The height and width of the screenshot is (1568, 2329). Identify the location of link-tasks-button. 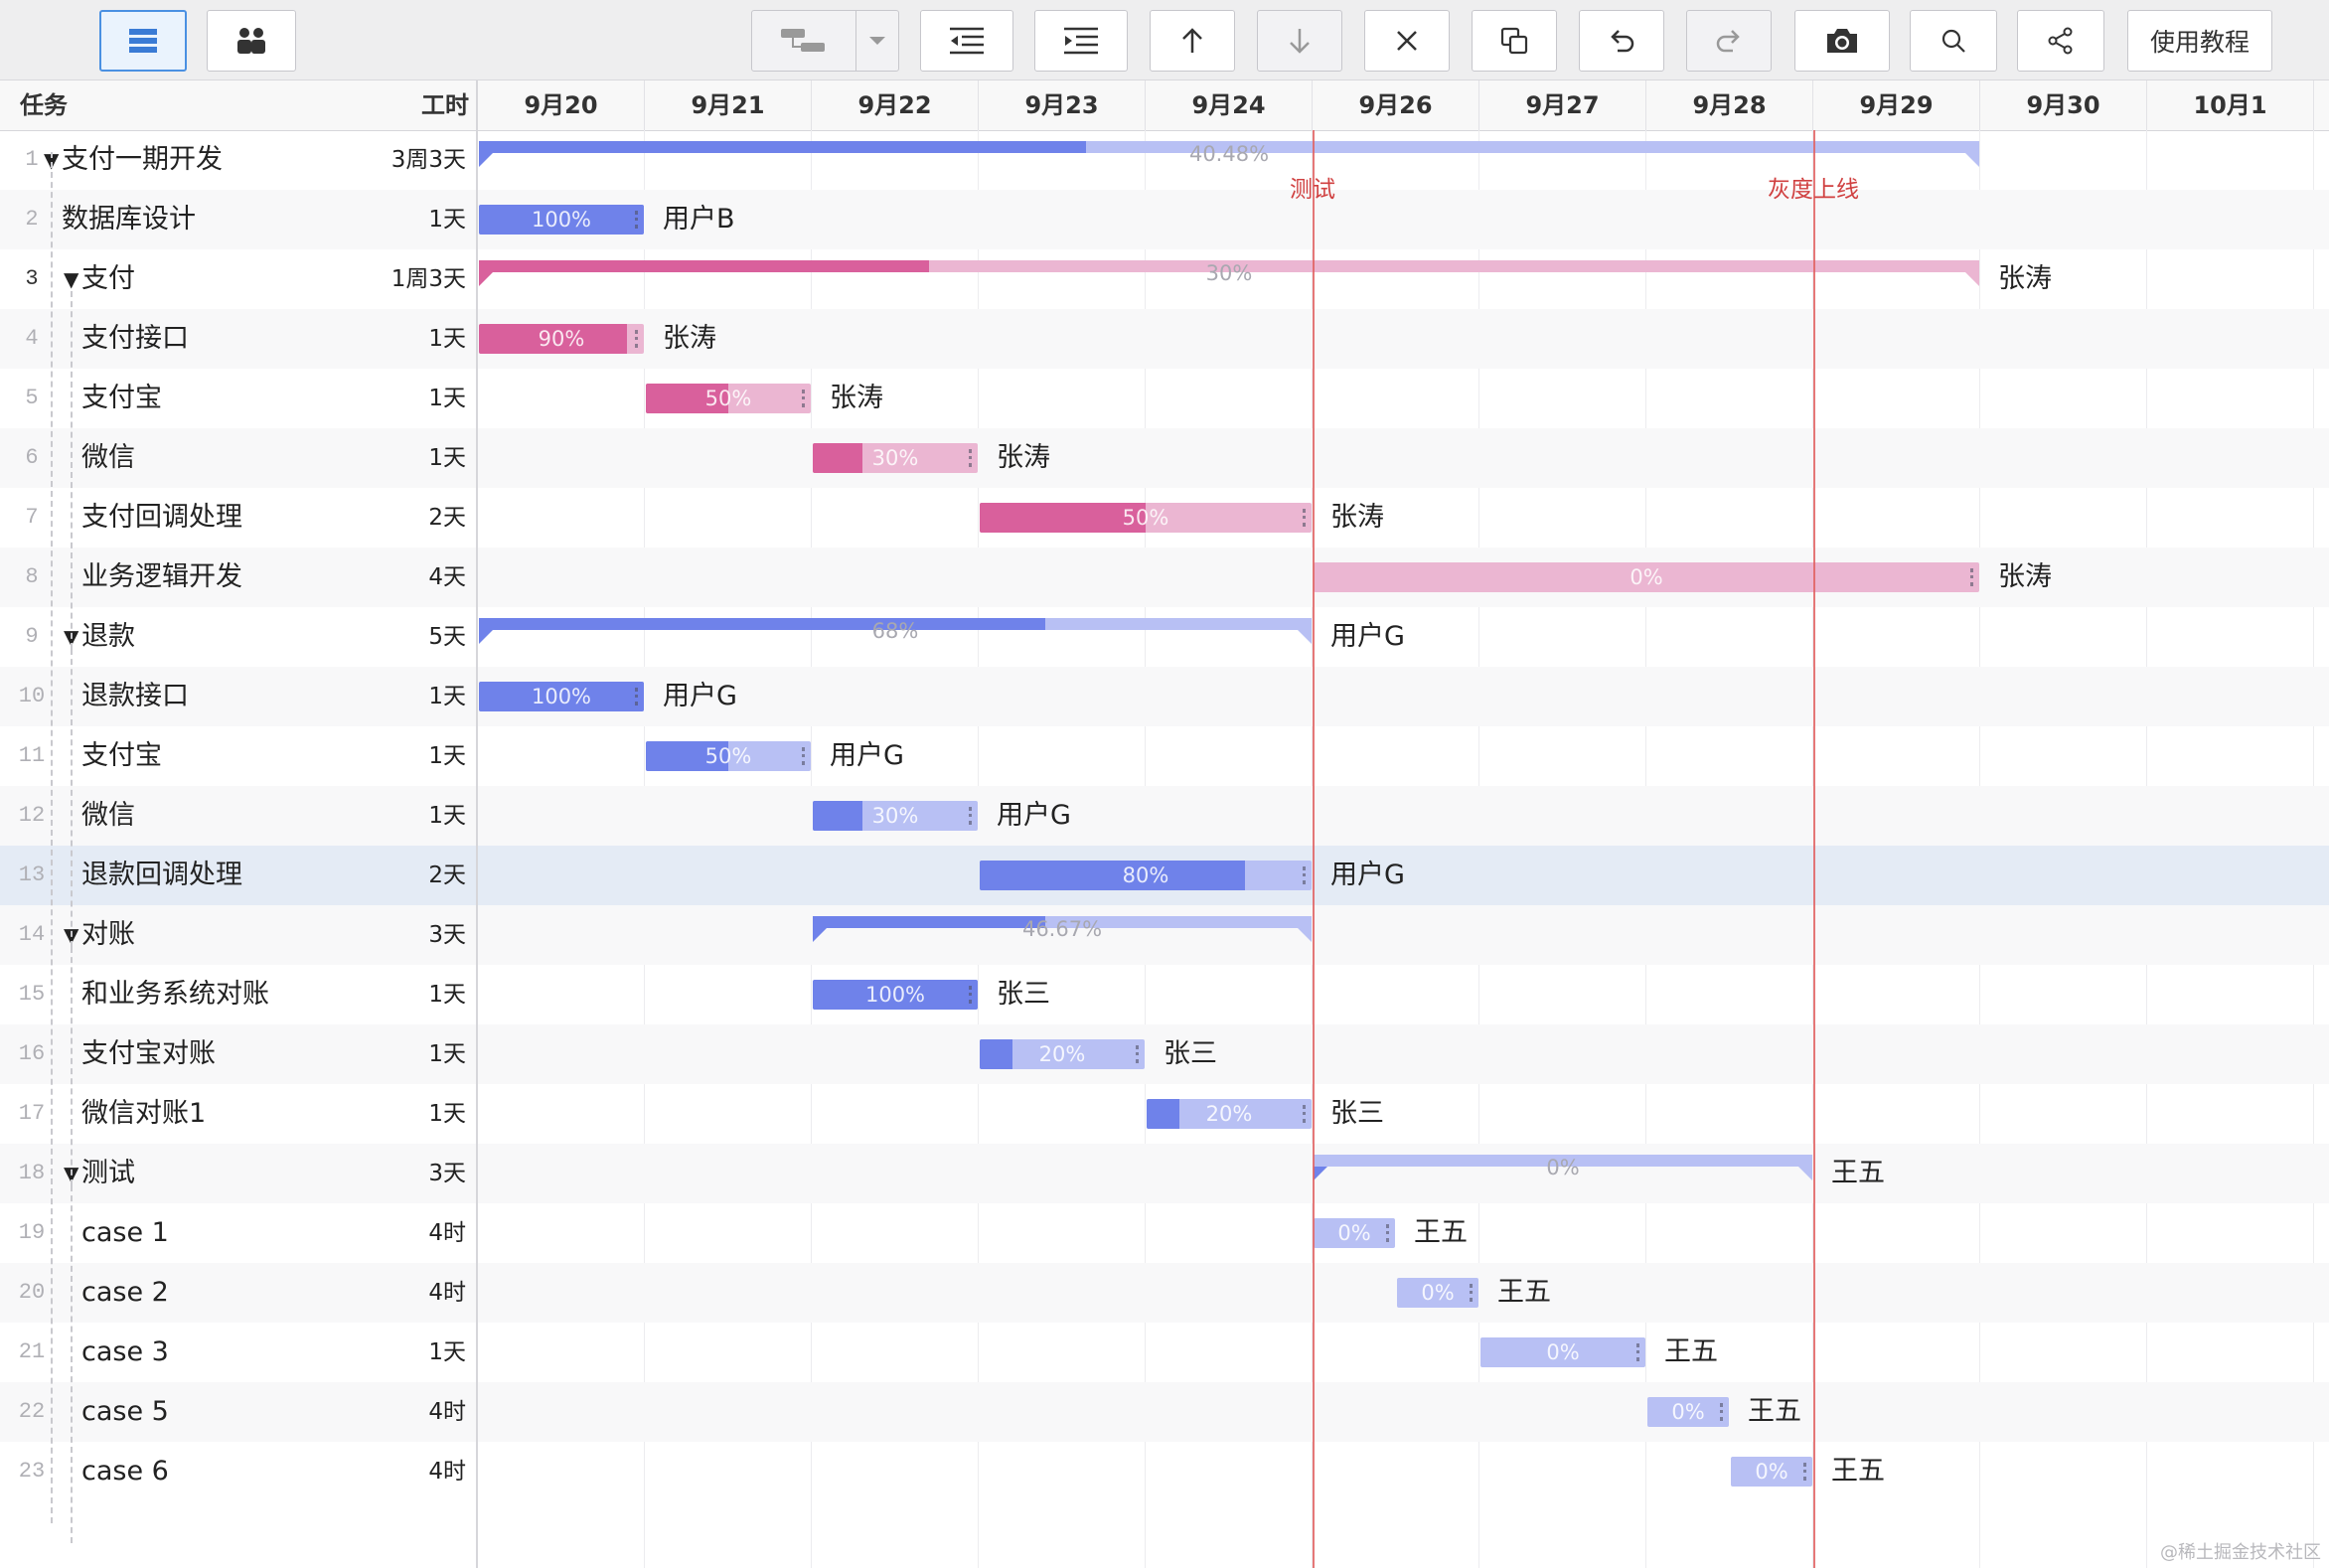
(803, 41).